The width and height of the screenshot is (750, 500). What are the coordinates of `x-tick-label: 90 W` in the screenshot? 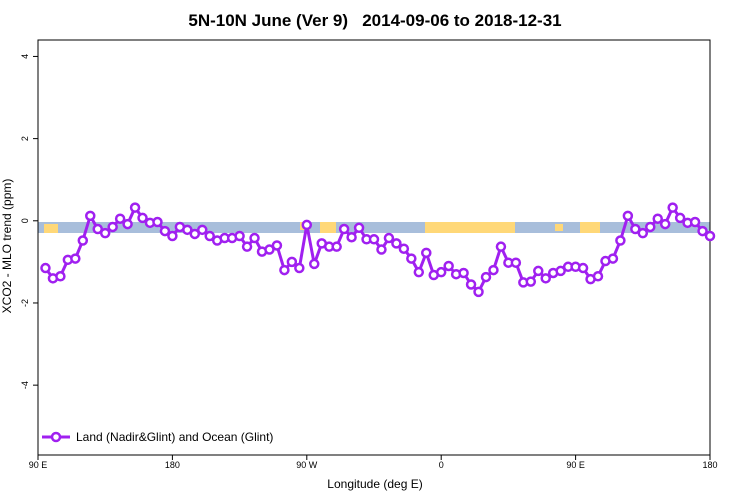 It's located at (307, 465).